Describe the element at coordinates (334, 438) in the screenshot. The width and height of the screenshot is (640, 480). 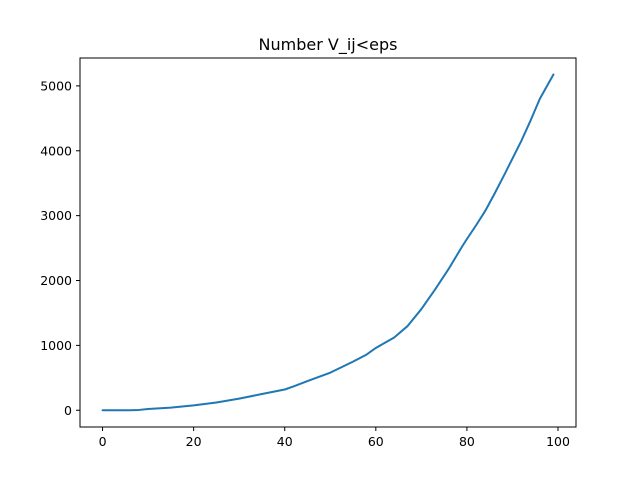
I see `x-axis: 0 20 40 60 80 100` at that location.